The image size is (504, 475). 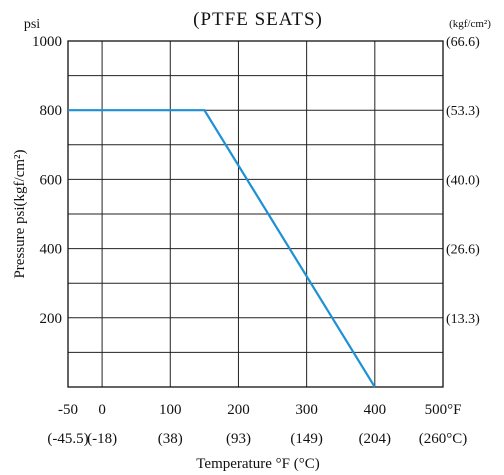 What do you see at coordinates (238, 439) in the screenshot?
I see `x-alt-tick-label: (93)` at bounding box center [238, 439].